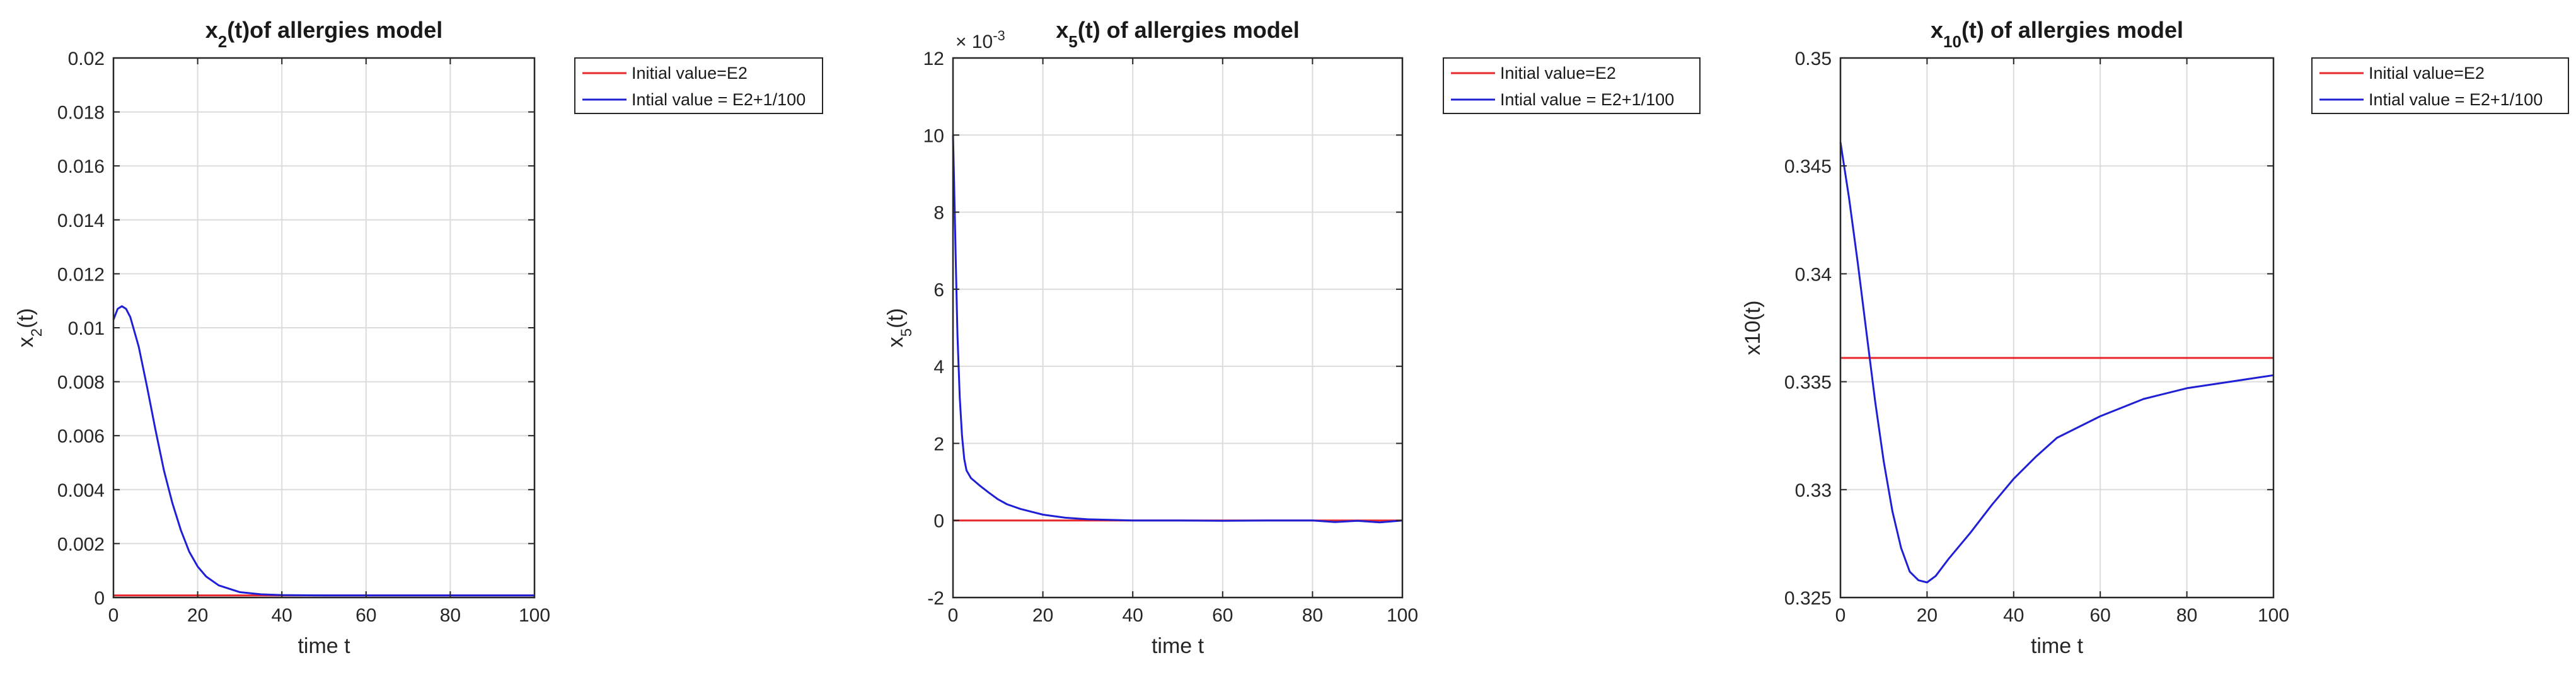  Describe the element at coordinates (81, 221) in the screenshot. I see `y-tick-label: 0.014` at that location.